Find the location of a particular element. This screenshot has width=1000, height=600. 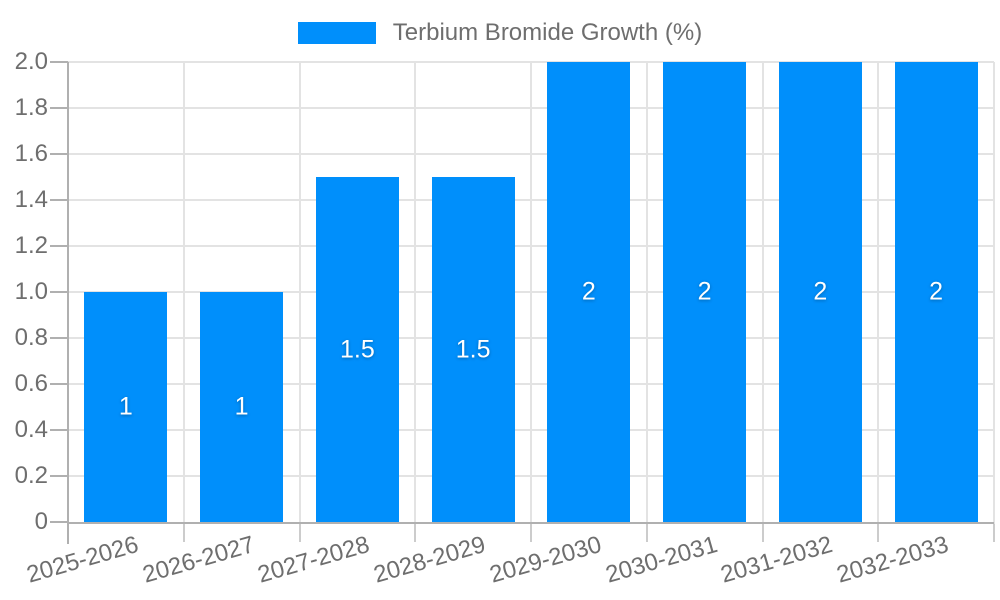

legend: Terbium Bromide Growth (%) is located at coordinates (500, 33).